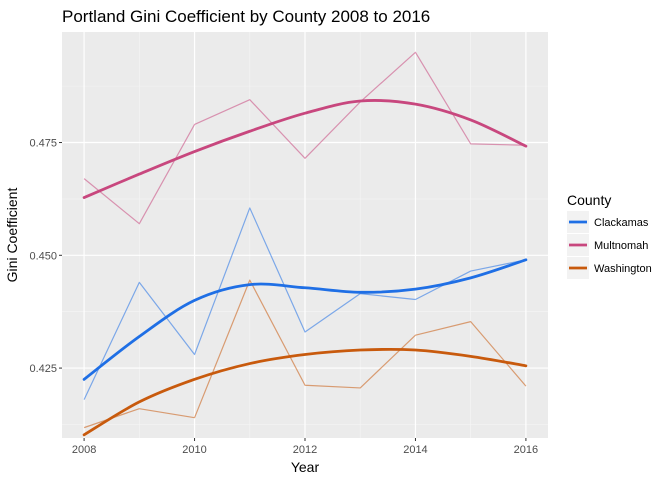 Image resolution: width=672 pixels, height=480 pixels. What do you see at coordinates (609, 235) in the screenshot?
I see `legend: County Clackamas Multnomah Washington` at bounding box center [609, 235].